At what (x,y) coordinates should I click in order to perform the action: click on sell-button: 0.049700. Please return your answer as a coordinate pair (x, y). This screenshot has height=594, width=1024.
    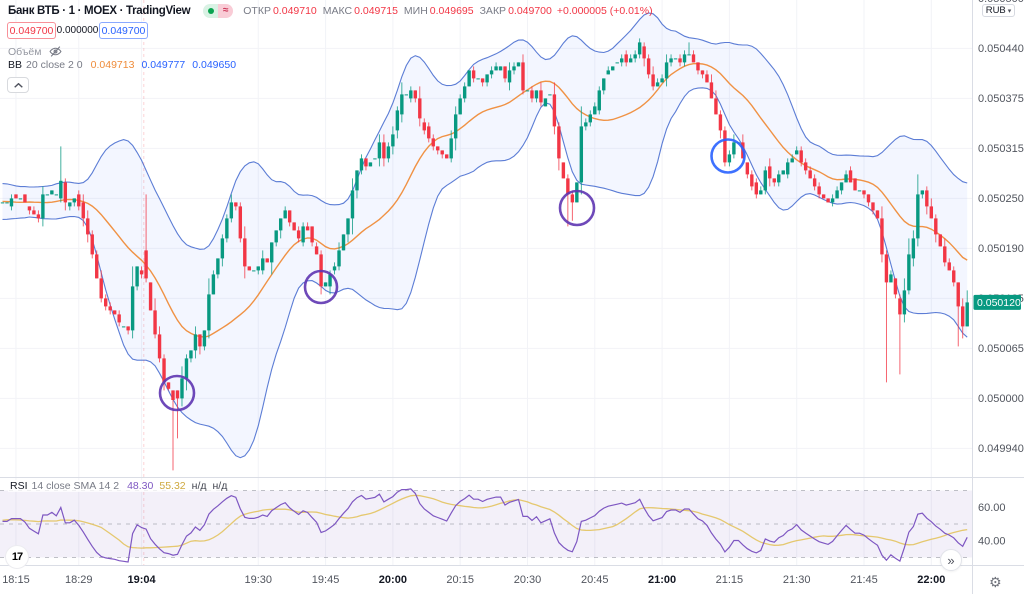
    Looking at the image, I should click on (31, 30).